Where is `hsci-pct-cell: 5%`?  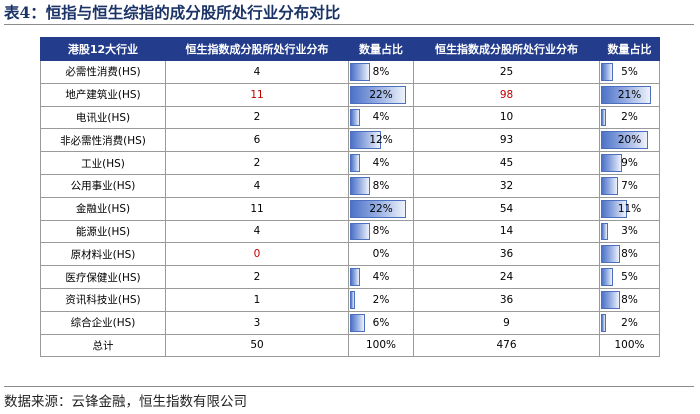 hsci-pct-cell: 5% is located at coordinates (629, 72).